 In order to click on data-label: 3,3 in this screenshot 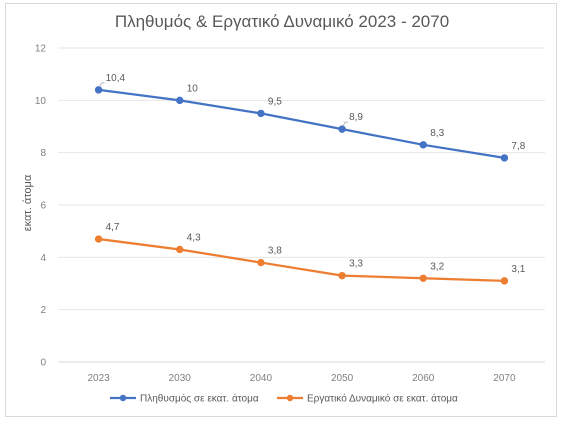, I will do `click(356, 264)`.